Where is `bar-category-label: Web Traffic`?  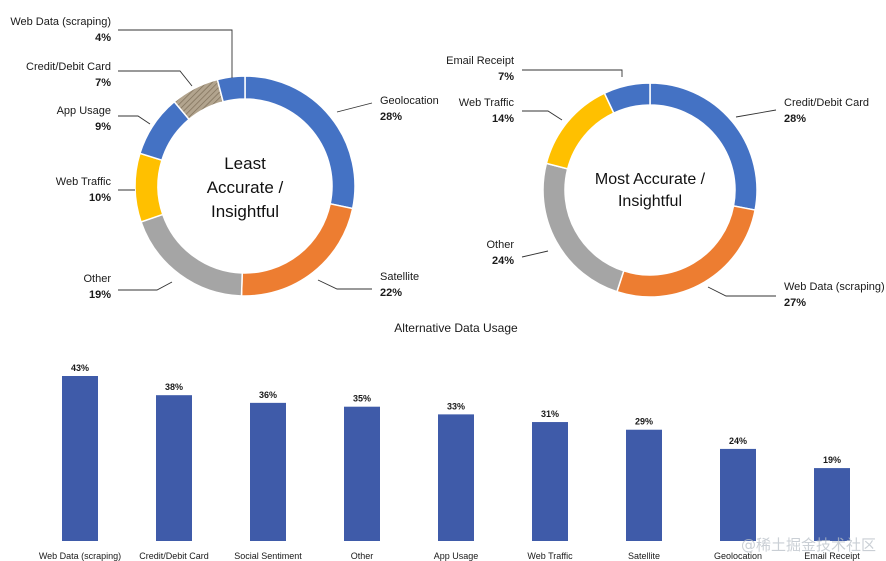 bar-category-label: Web Traffic is located at coordinates (550, 556).